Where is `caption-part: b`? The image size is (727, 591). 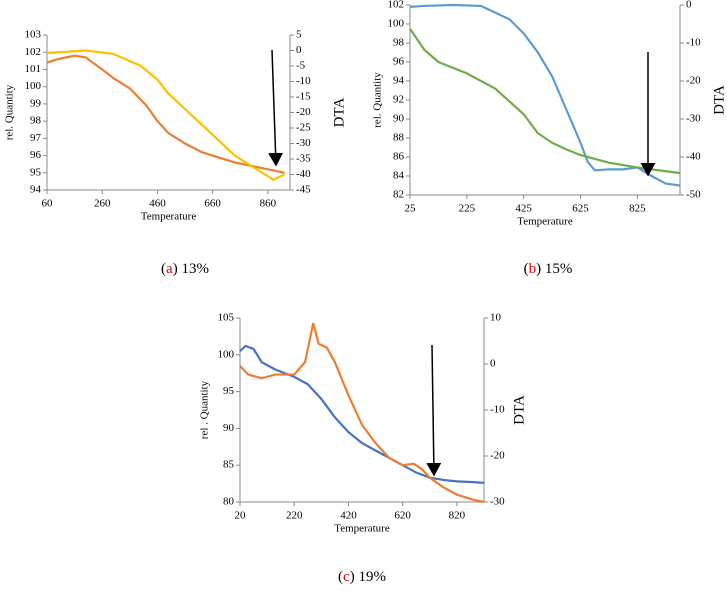
caption-part: b is located at coordinates (533, 269).